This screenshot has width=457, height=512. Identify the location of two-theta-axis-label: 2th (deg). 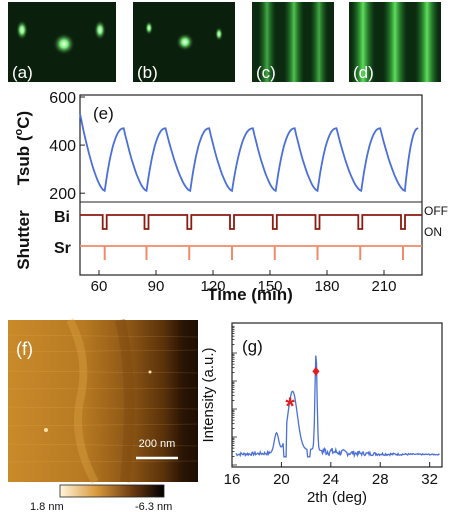
(337, 497).